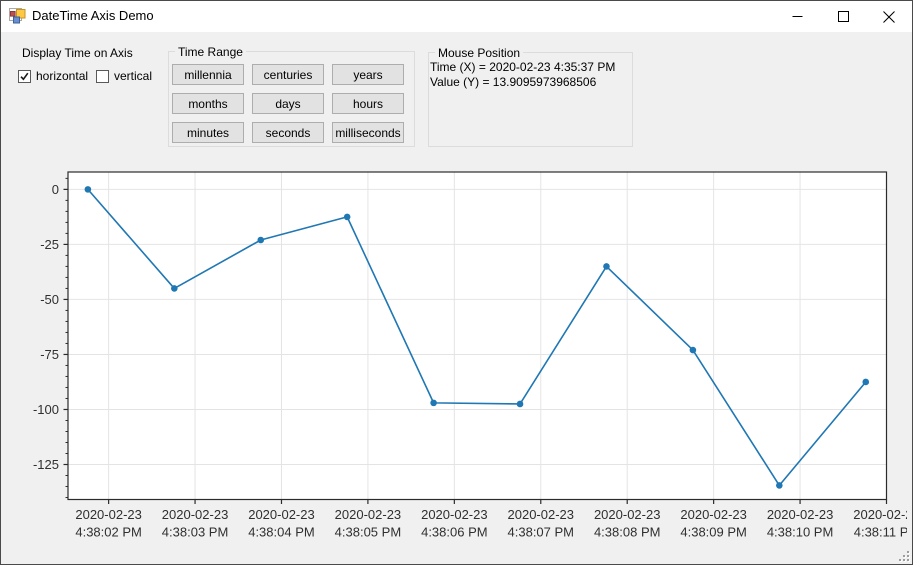 The image size is (913, 565). What do you see at coordinates (133, 76) in the screenshot?
I see `checkbox-vertical-label: vertical` at bounding box center [133, 76].